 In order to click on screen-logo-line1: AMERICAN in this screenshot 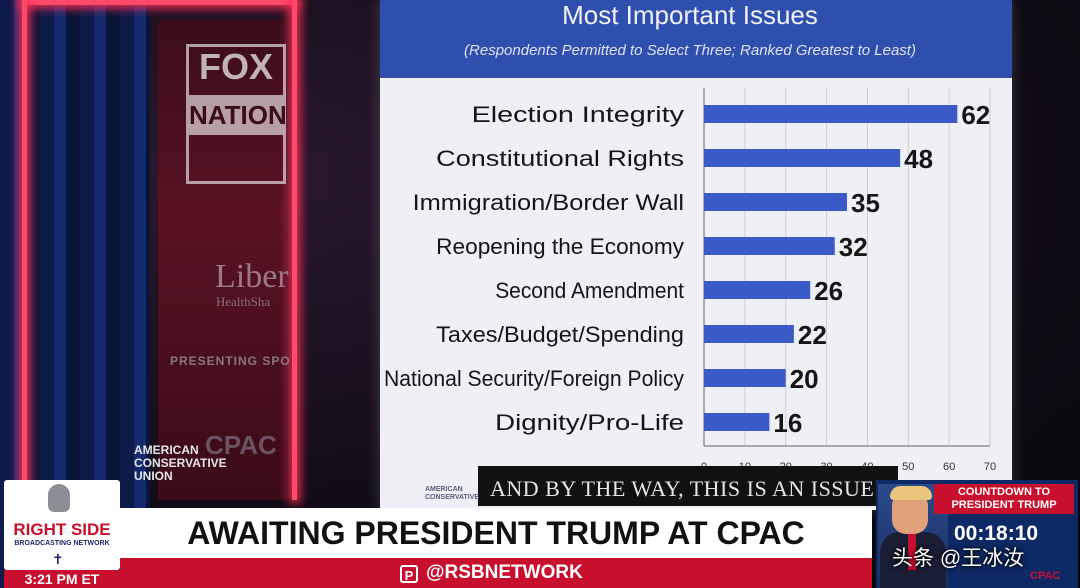, I will do `click(444, 489)`.